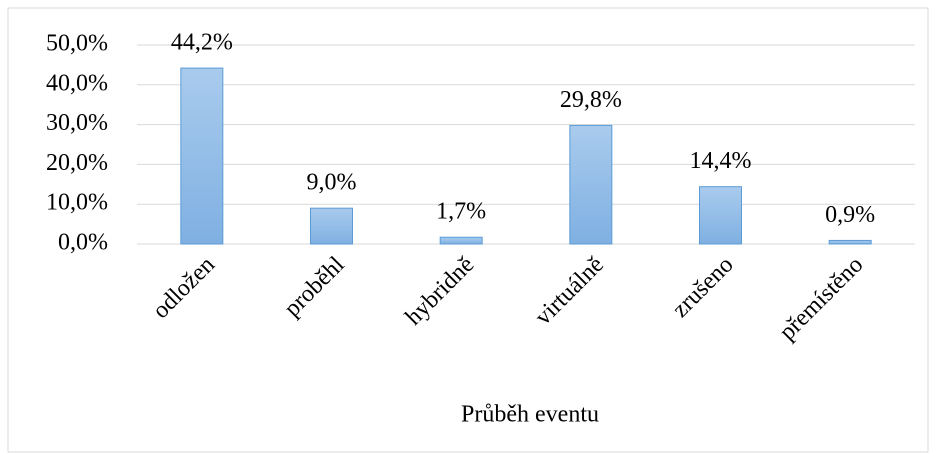  What do you see at coordinates (77, 203) in the screenshot?
I see `y-tick-label: 10,0%` at bounding box center [77, 203].